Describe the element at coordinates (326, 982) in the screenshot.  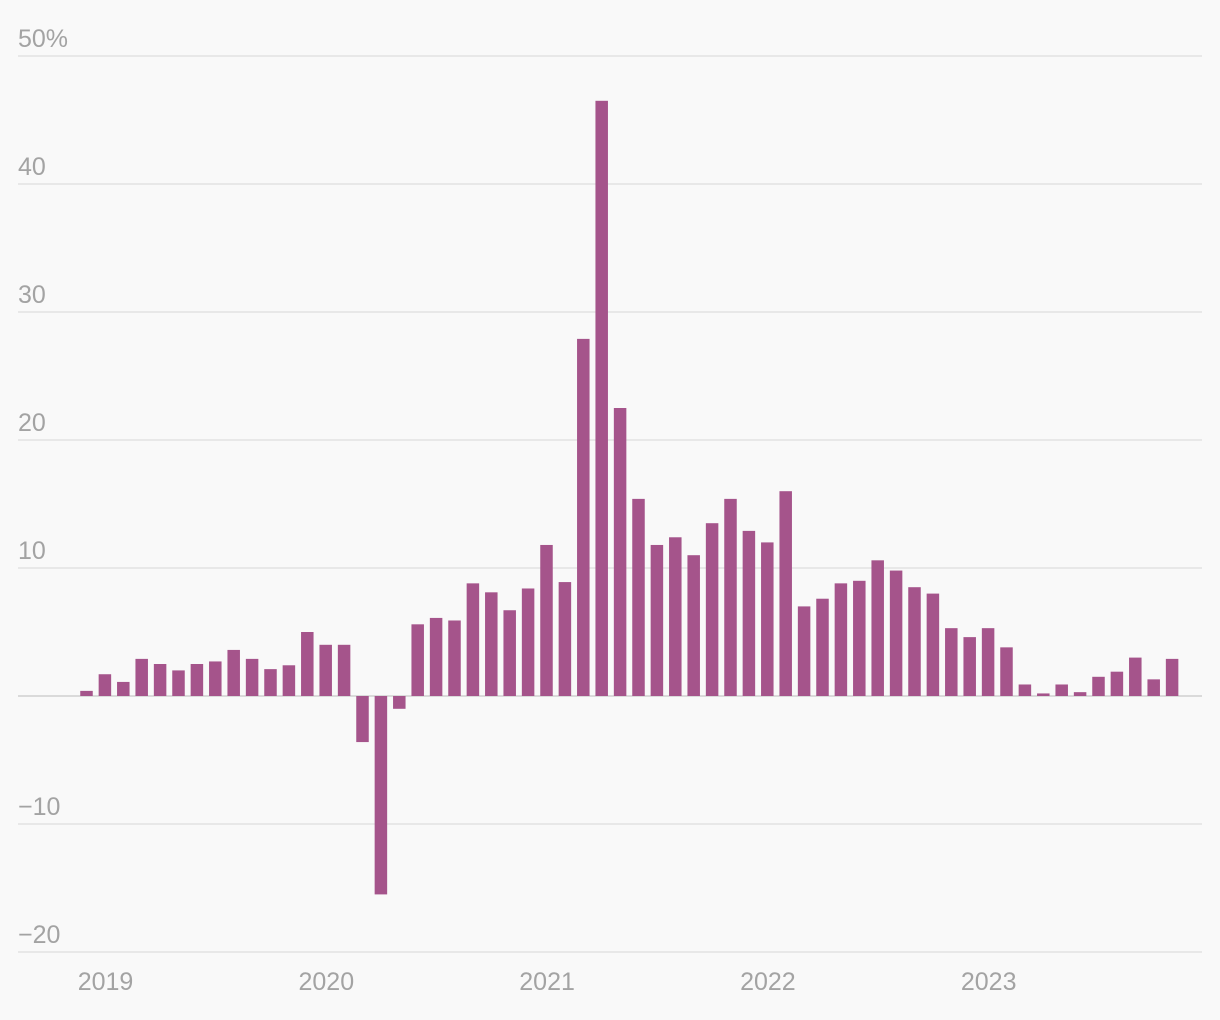
I see `x-tick-label: 2020` at that location.